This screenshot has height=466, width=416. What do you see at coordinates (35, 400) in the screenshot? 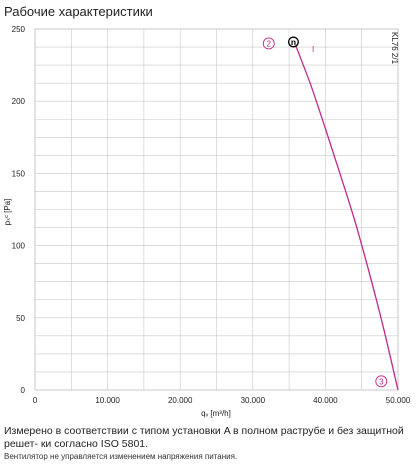
I see `x-tick-label: 0` at bounding box center [35, 400].